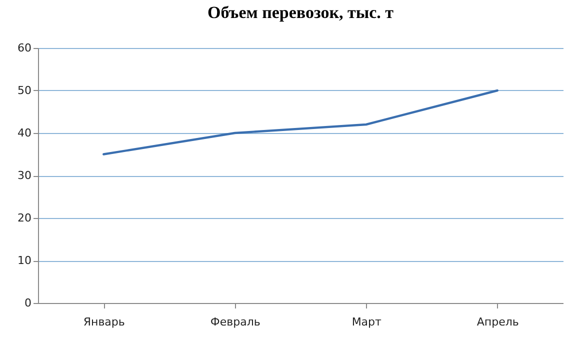  I want to click on x-tick-label: Апрель, so click(497, 322).